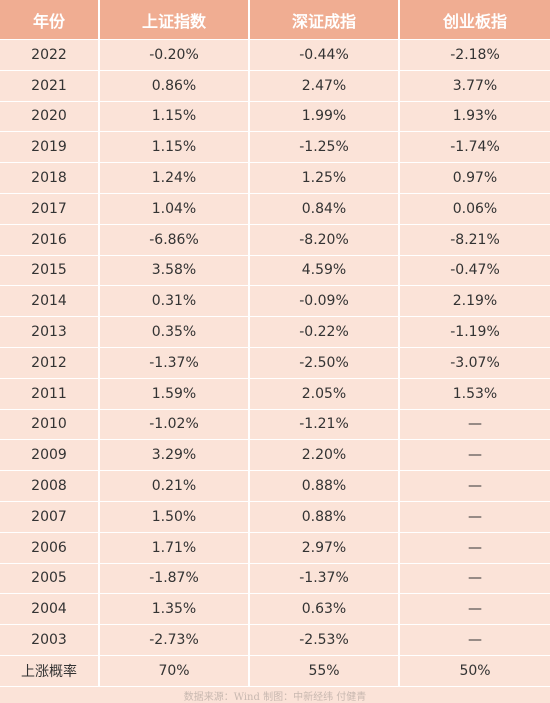 This screenshot has width=550, height=703. What do you see at coordinates (325, 332) in the screenshot?
I see `table-cell: -0.22%` at bounding box center [325, 332].